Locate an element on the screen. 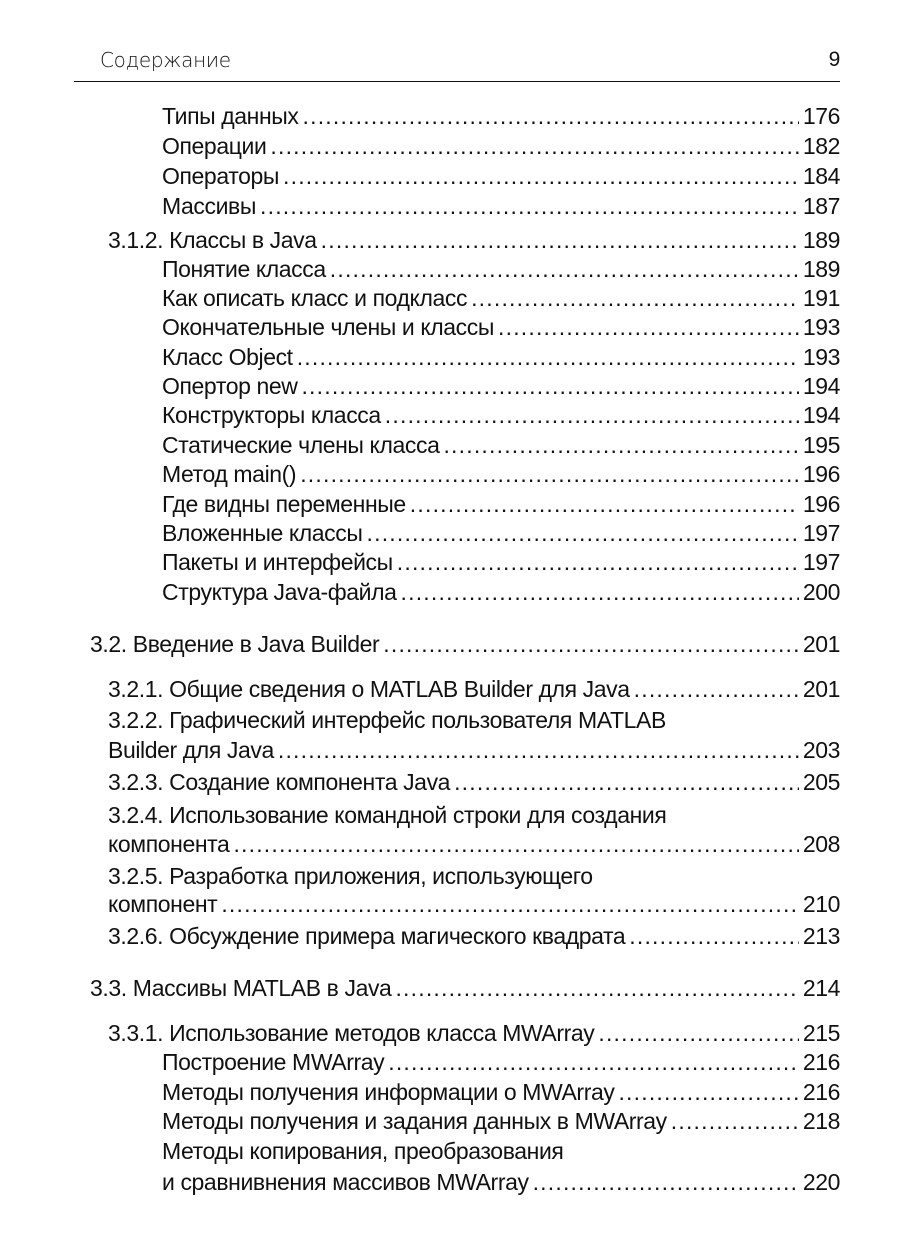 The width and height of the screenshot is (914, 1259). toc-entry: Как описать класс и подкласс 191 is located at coordinates (501, 298).